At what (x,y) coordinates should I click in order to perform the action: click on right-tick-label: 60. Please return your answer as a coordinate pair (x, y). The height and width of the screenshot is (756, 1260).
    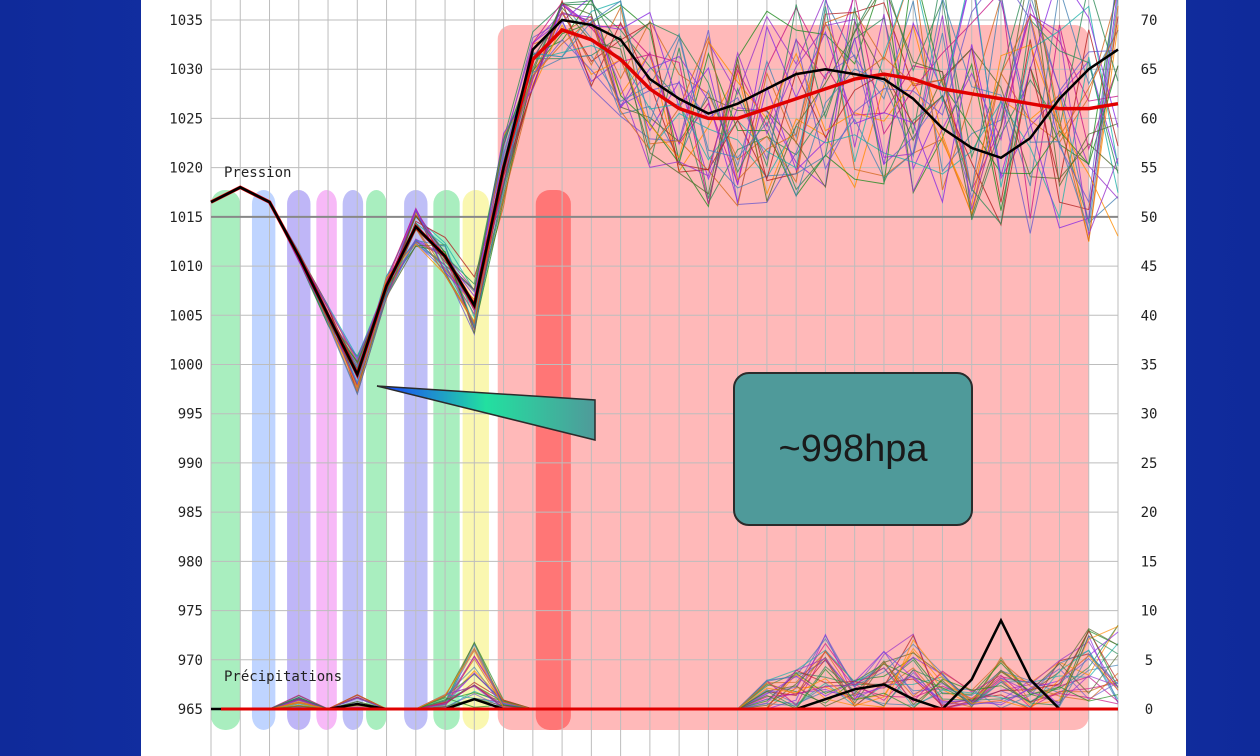
    Looking at the image, I should click on (1149, 119).